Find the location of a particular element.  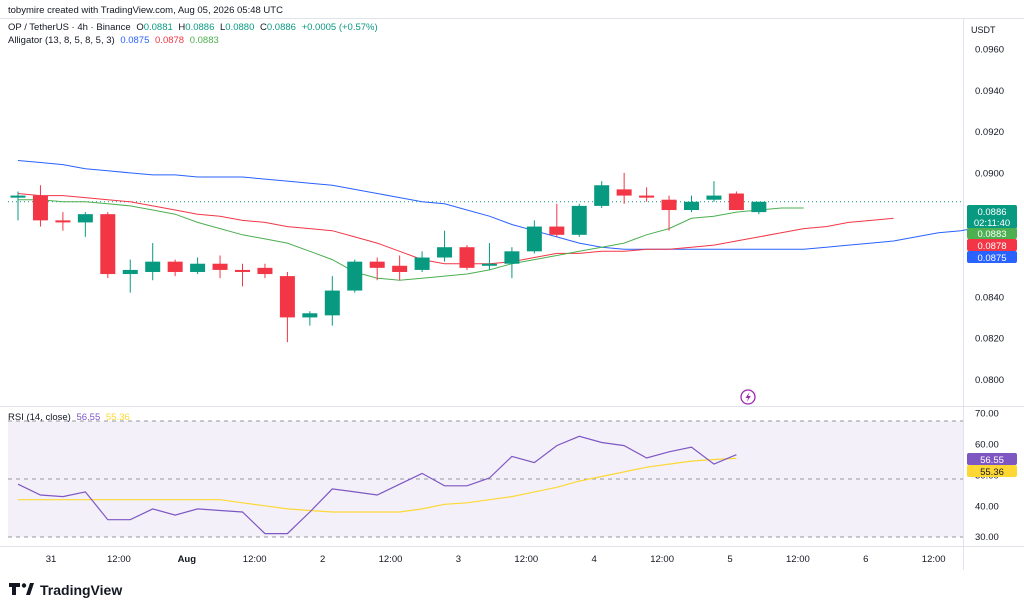

high-value: 0.0886 is located at coordinates (200, 27).